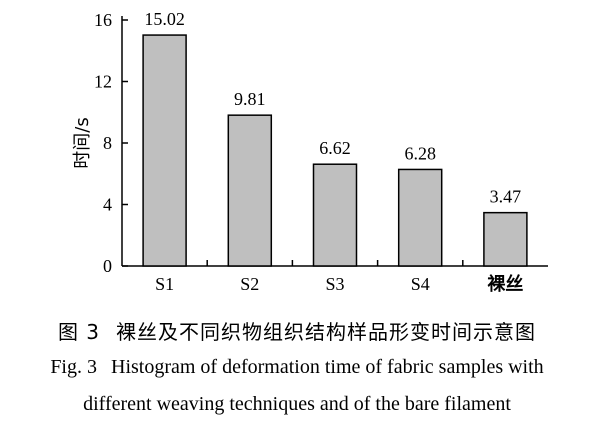  What do you see at coordinates (164, 19) in the screenshot?
I see `data-label-0: 15.02` at bounding box center [164, 19].